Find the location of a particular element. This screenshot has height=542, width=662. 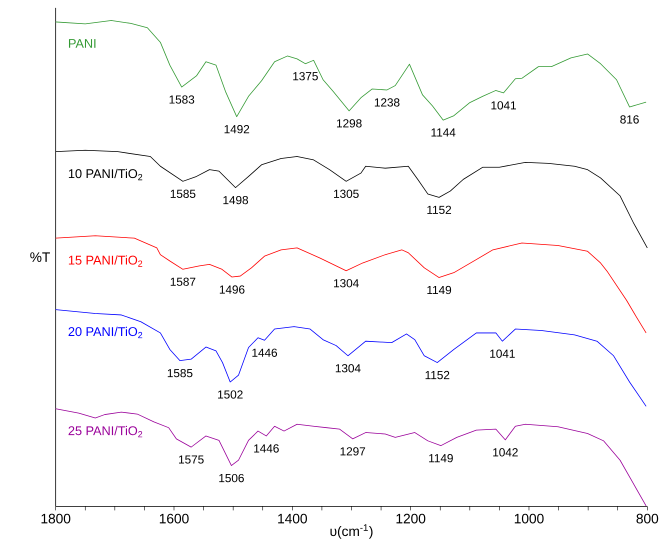

annotation: 816 is located at coordinates (629, 119).